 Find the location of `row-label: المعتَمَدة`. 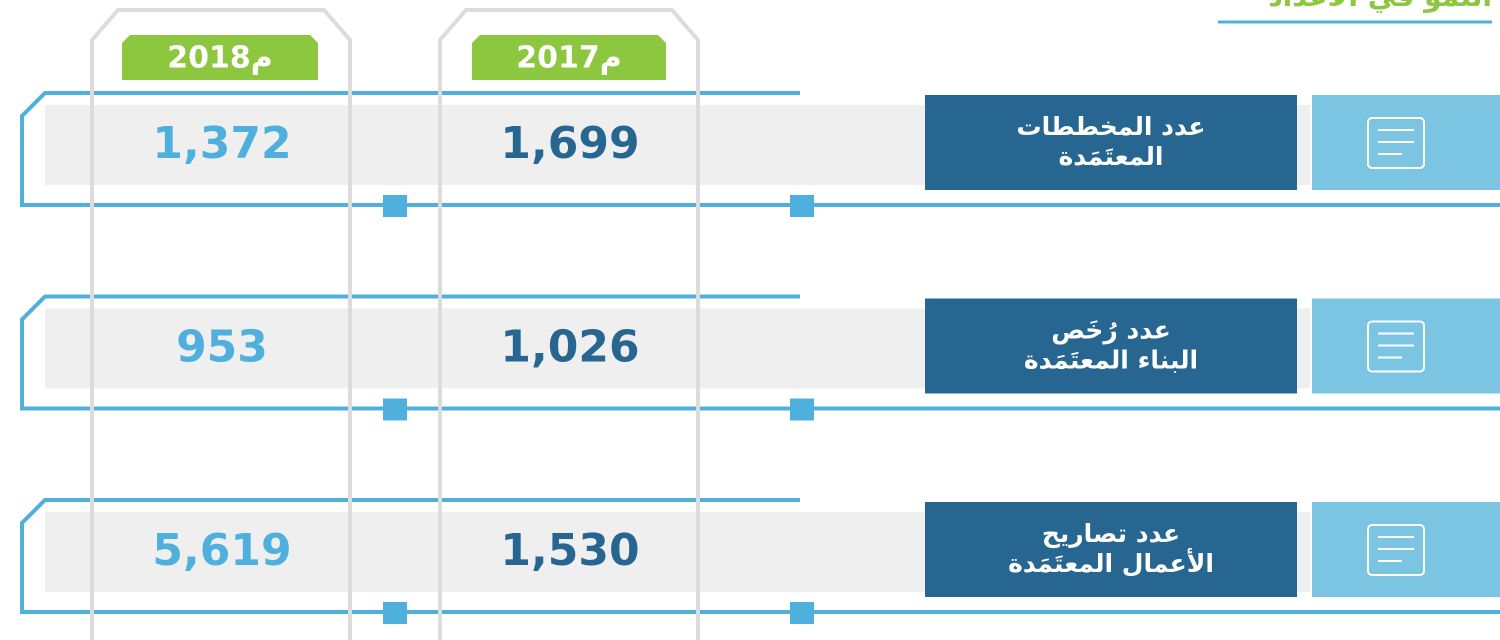

row-label: المعتَمَدة is located at coordinates (1111, 156).